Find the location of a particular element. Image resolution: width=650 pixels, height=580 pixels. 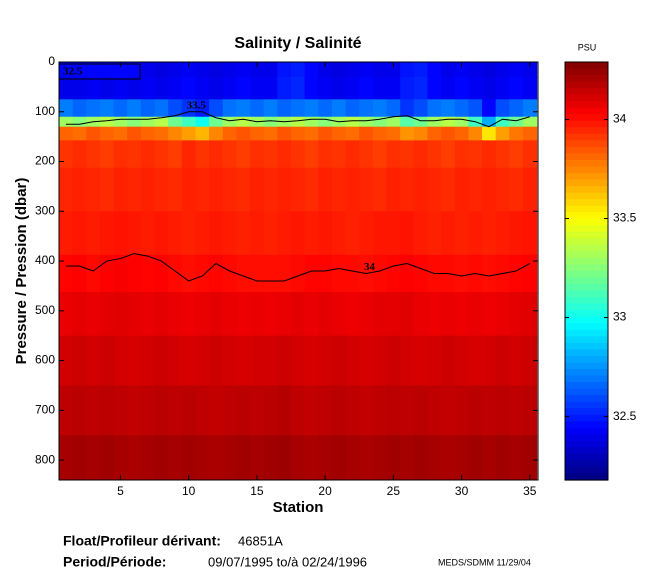

contour-label: 34 is located at coordinates (370, 267).